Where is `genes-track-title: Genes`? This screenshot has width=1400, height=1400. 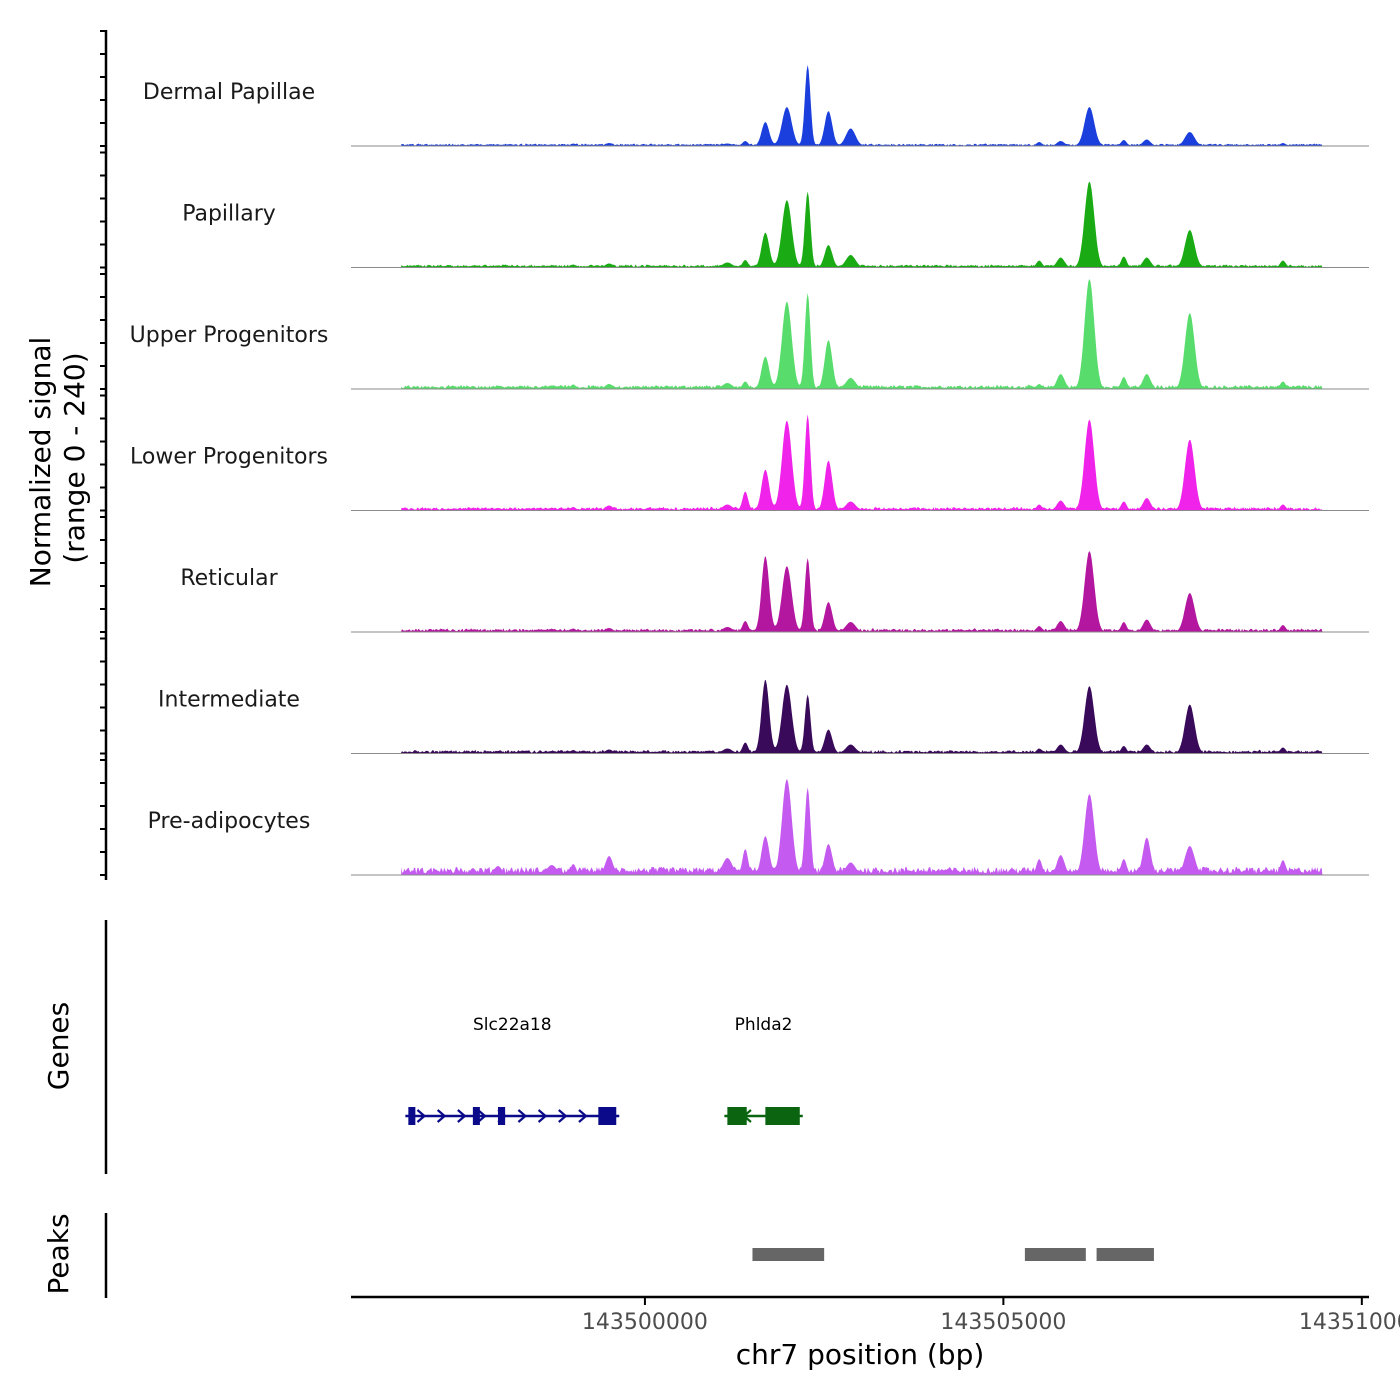
genes-track-title: Genes is located at coordinates (58, 1046).